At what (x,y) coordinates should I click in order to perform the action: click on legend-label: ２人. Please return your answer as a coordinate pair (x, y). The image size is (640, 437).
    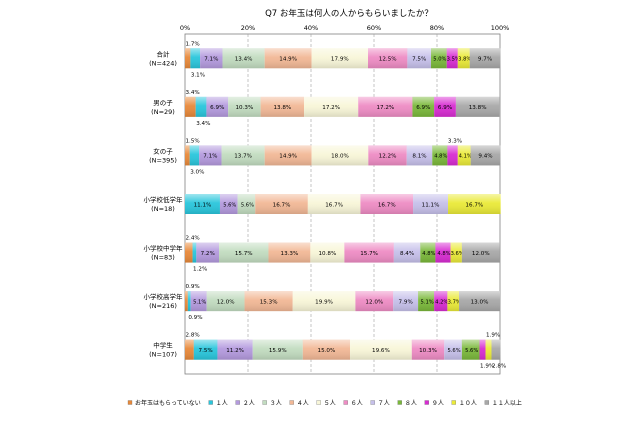
    Looking at the image, I should click on (249, 403).